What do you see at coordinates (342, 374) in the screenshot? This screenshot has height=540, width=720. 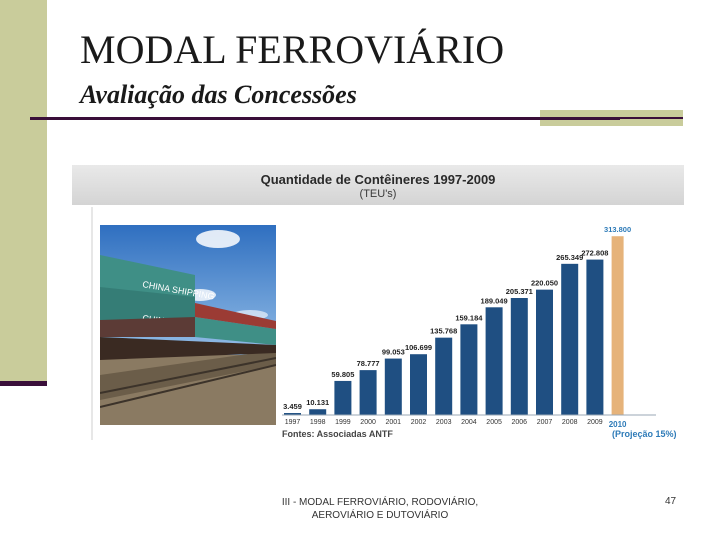 I see `value-label: 59.805` at bounding box center [342, 374].